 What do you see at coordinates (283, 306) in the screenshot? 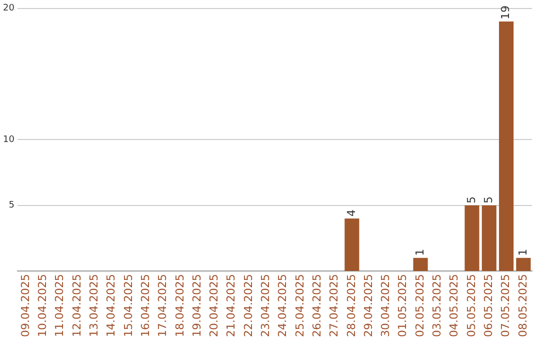
I see `x-tick-label: 24.04.2025` at bounding box center [283, 306].